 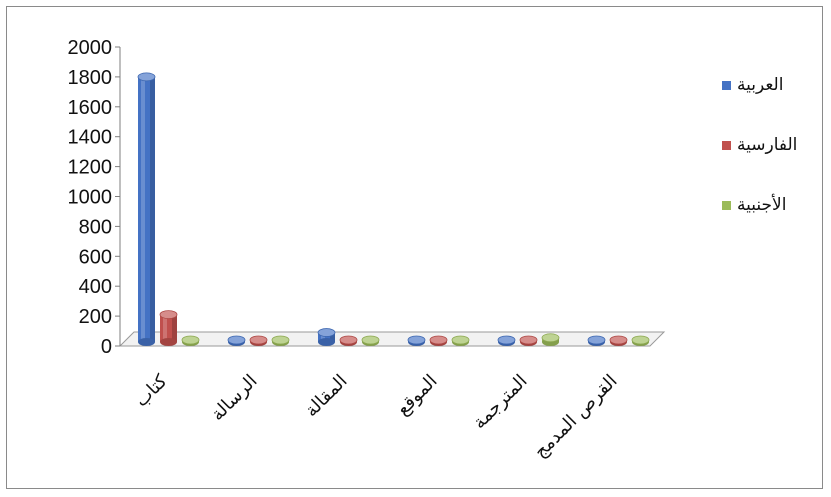 I want to click on y-tick-label: 200, so click(x=95, y=317).